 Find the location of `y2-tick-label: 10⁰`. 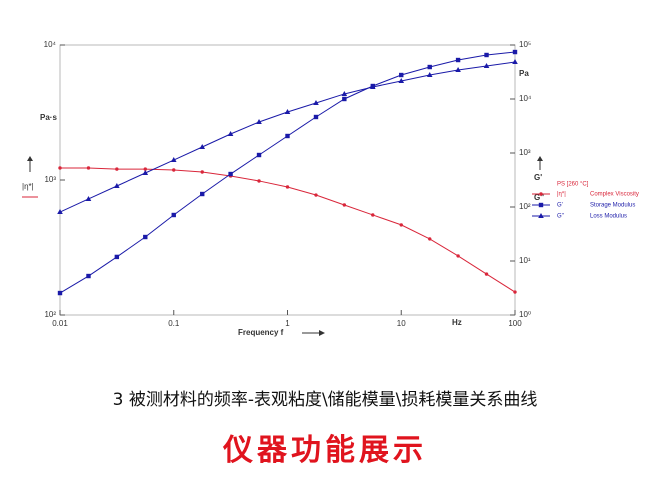

y2-tick-label: 10⁰ is located at coordinates (525, 314).